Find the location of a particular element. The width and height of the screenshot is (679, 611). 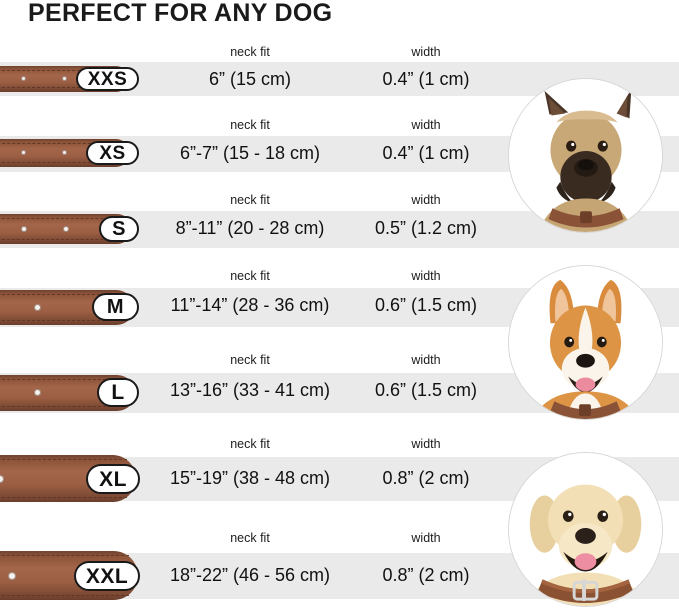

size-badge: XL is located at coordinates (113, 479).